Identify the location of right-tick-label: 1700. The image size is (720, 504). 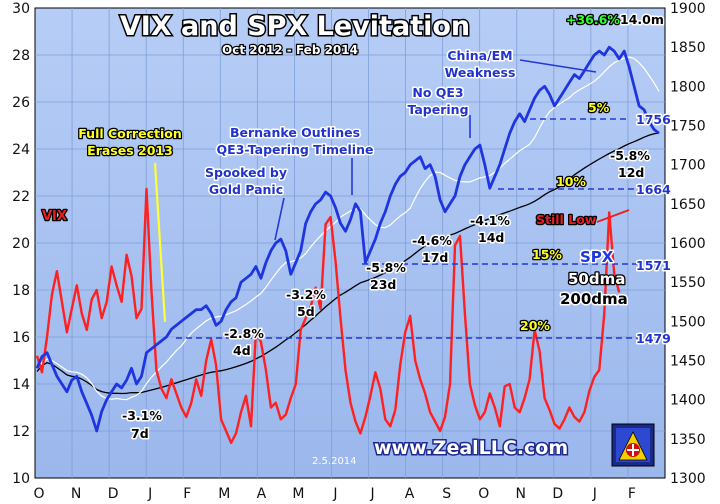
(688, 166).